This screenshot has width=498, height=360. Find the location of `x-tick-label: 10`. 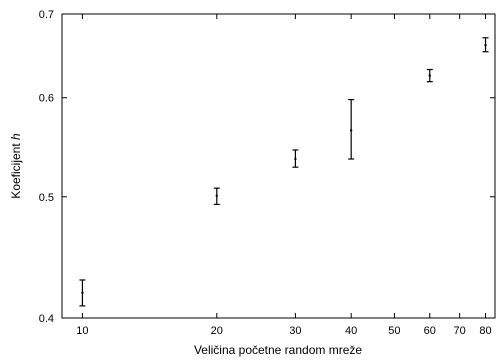

x-tick-label: 10 is located at coordinates (82, 331).